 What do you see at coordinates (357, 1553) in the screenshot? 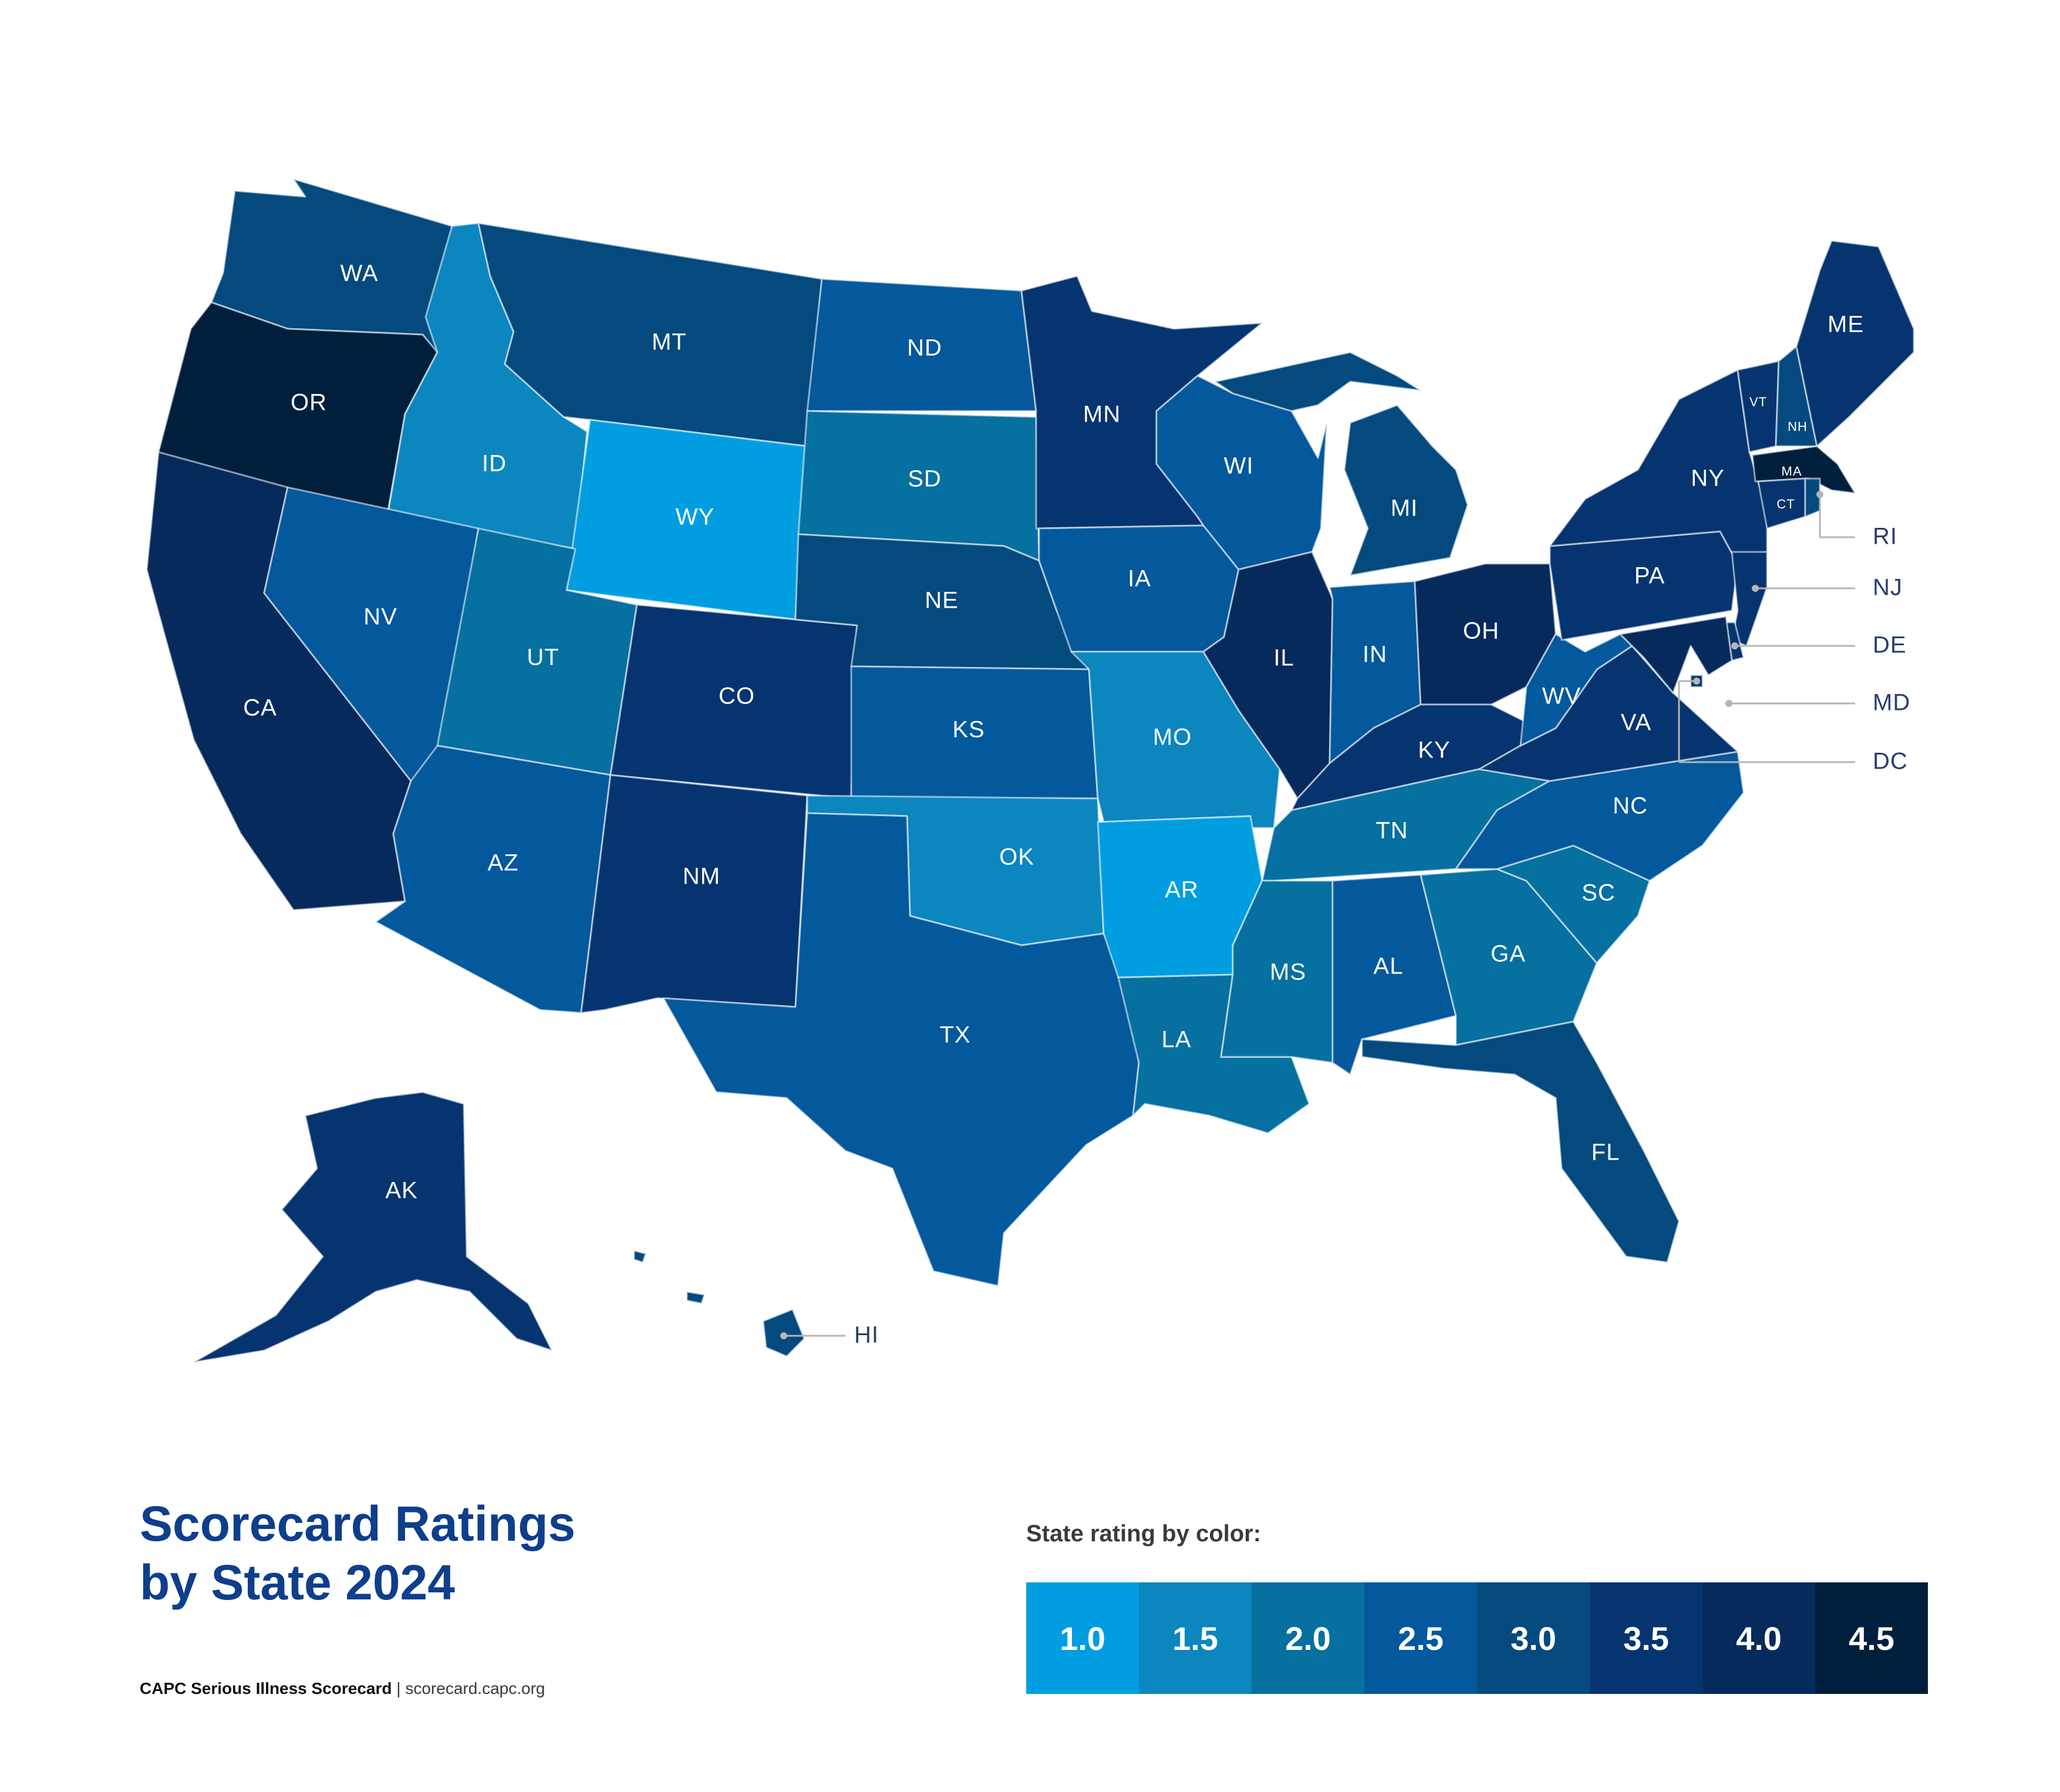
I see `page-title: Scorecard Ratings by State 2024` at bounding box center [357, 1553].